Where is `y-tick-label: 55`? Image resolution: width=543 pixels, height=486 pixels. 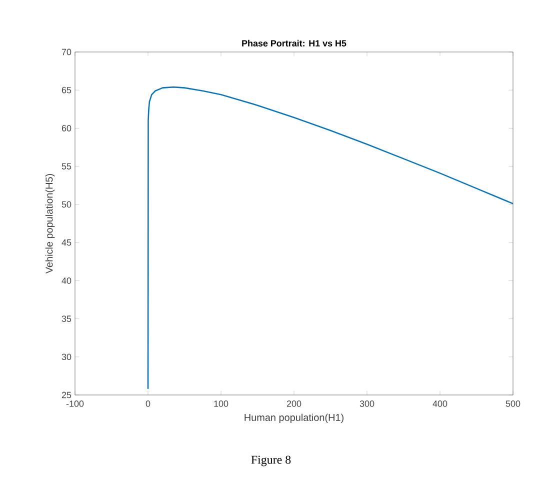
y-tick-label: 55 is located at coordinates (67, 166).